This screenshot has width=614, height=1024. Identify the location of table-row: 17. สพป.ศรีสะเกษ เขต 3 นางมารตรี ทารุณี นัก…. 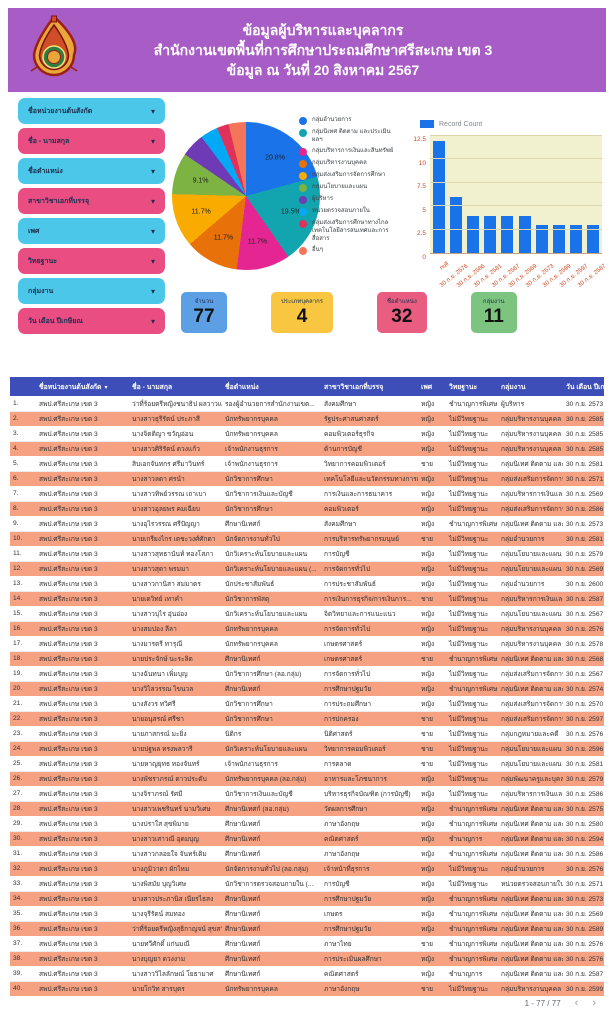
(307, 644).